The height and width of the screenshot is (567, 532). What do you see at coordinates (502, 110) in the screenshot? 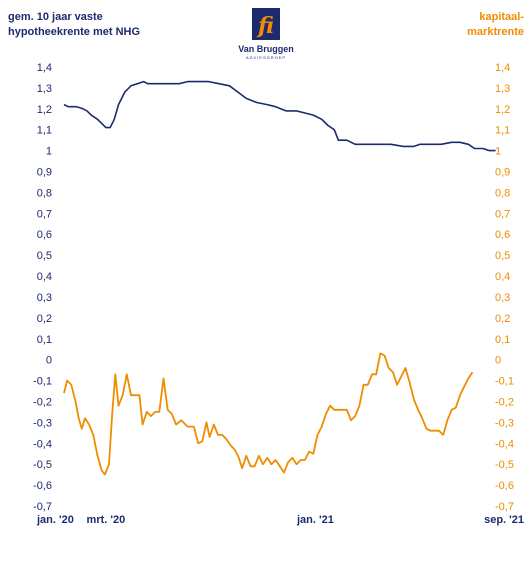
I see `y-tick-right: 1,2` at bounding box center [502, 110].